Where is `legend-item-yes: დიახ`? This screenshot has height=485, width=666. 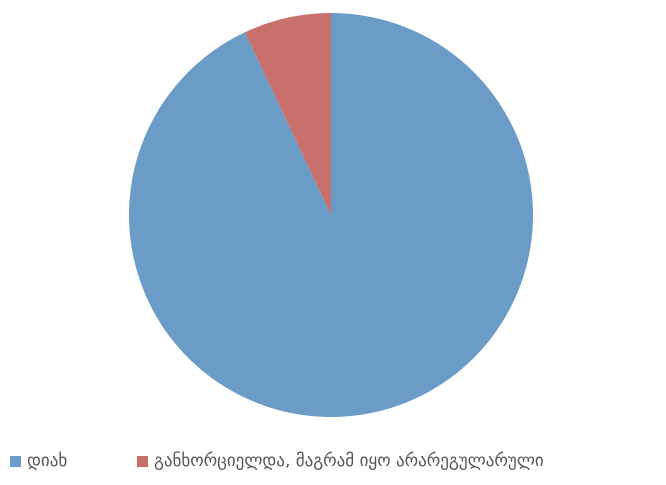 legend-item-yes: დიახ is located at coordinates (38, 461).